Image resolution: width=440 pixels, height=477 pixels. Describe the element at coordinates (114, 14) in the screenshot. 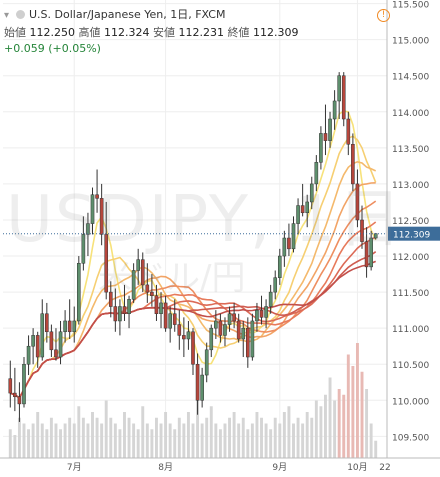

I see `chart-legend-title-row: ▾ U.S. Dollar/Japanese Yen, 1日, FXCM` at that location.